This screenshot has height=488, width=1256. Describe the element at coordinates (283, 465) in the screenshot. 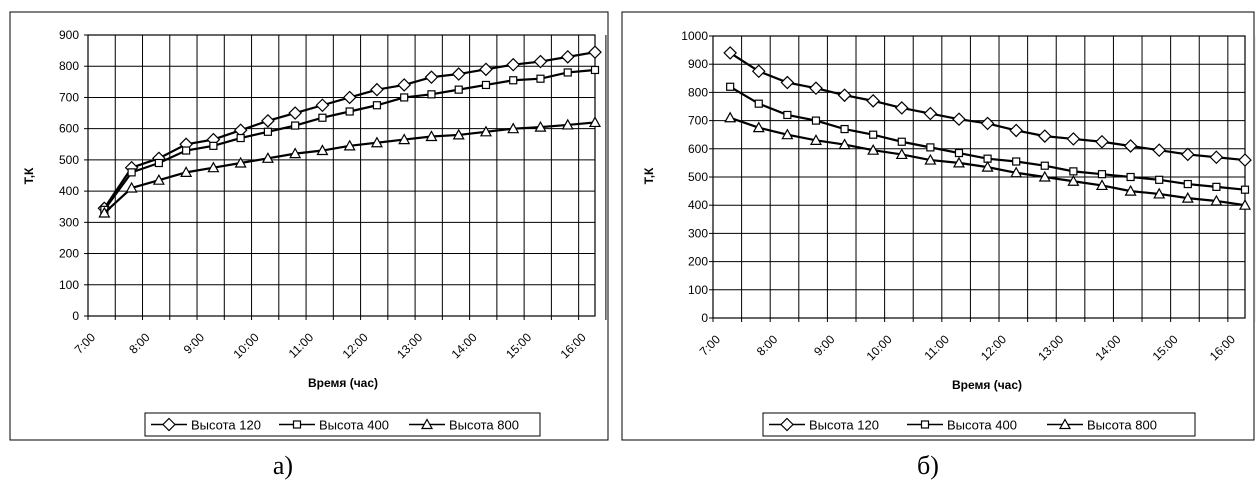

I see `chart-caption: а)` at that location.